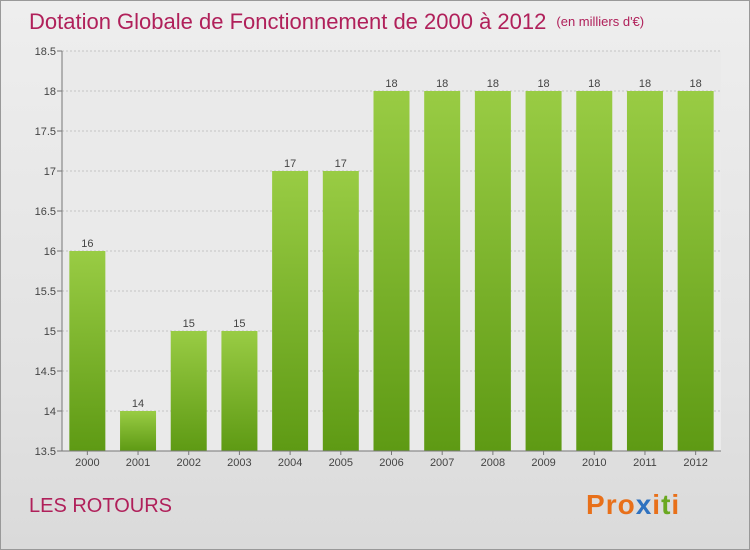  What do you see at coordinates (50, 172) in the screenshot?
I see `y-tick-label: 17` at bounding box center [50, 172].